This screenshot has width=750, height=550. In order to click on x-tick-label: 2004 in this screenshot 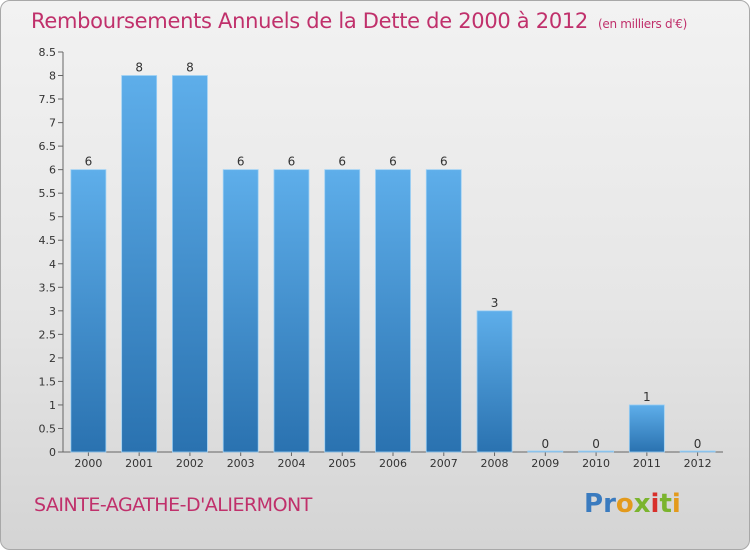, I will do `click(291, 463)`.